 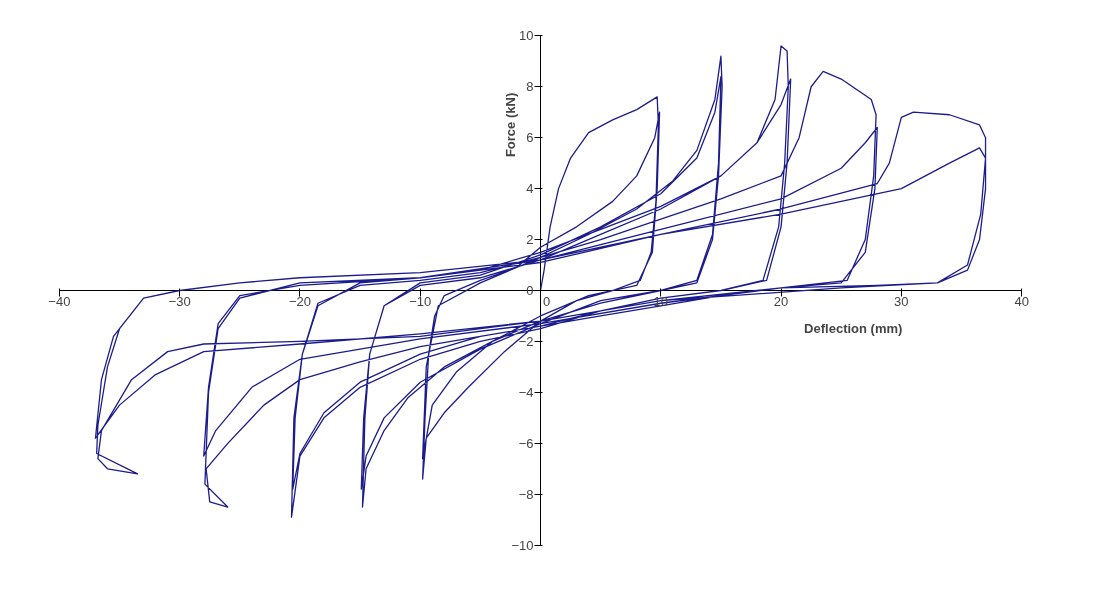 I want to click on x-tick-label: −10, so click(x=420, y=301).